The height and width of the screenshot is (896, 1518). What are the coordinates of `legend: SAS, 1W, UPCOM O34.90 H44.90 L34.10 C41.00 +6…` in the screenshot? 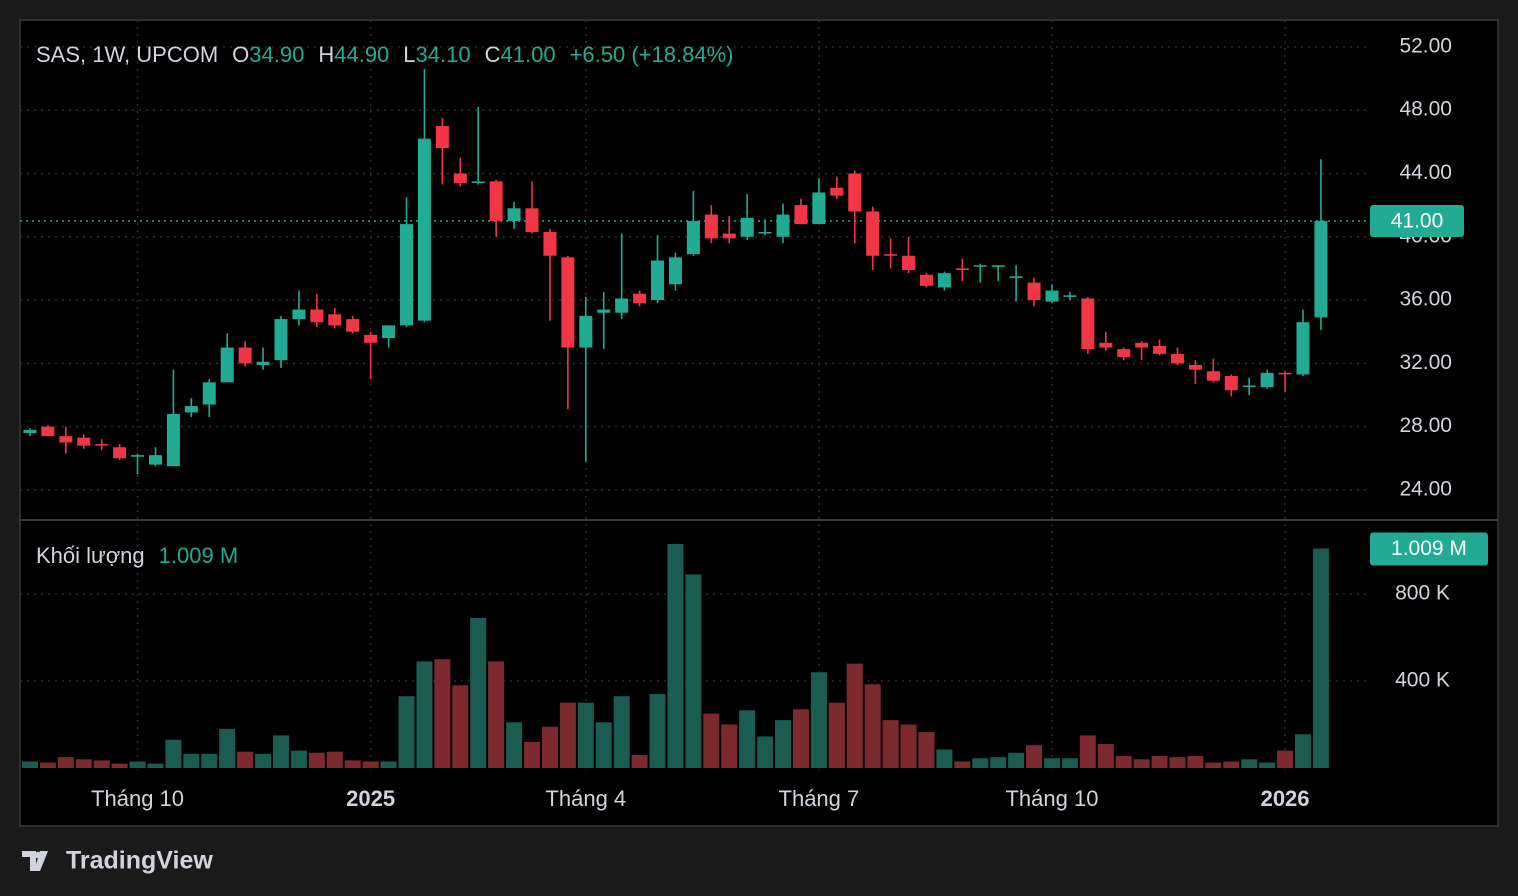 It's located at (384, 54).